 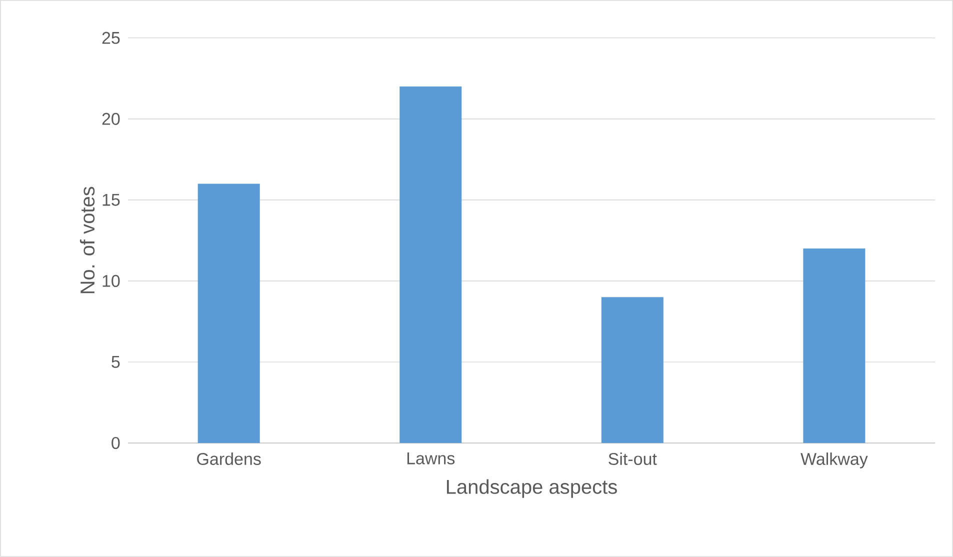 I want to click on x-tick-label: Gardens, so click(x=229, y=459).